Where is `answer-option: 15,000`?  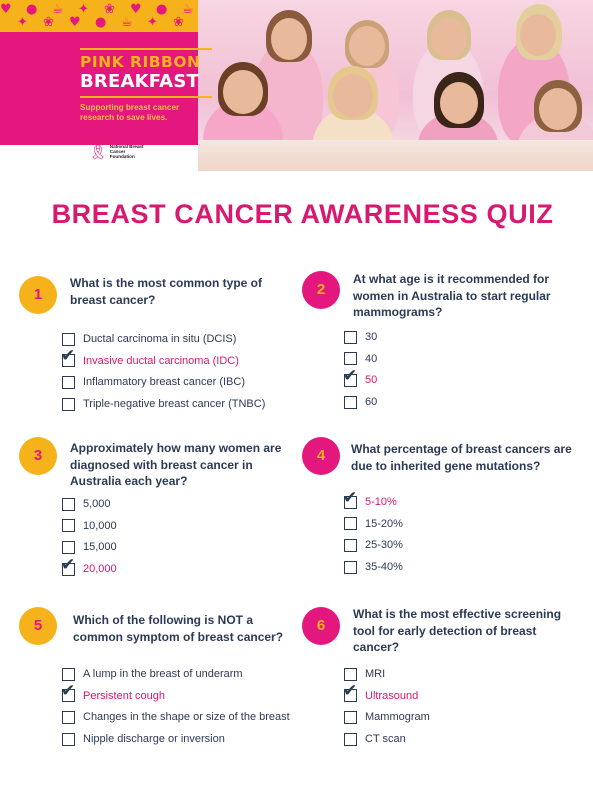
answer-option: 15,000 is located at coordinates (89, 547).